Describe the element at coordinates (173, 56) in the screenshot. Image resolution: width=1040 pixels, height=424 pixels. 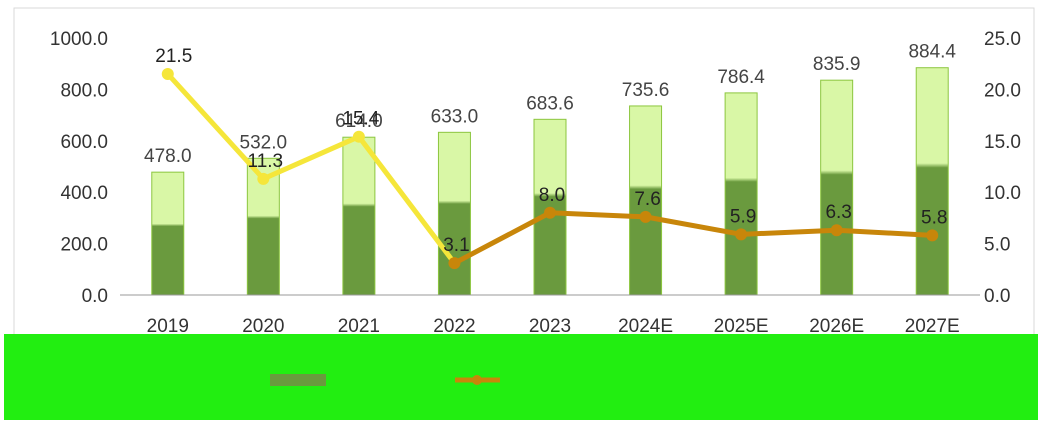
I see `line-data-label: 21.5` at that location.